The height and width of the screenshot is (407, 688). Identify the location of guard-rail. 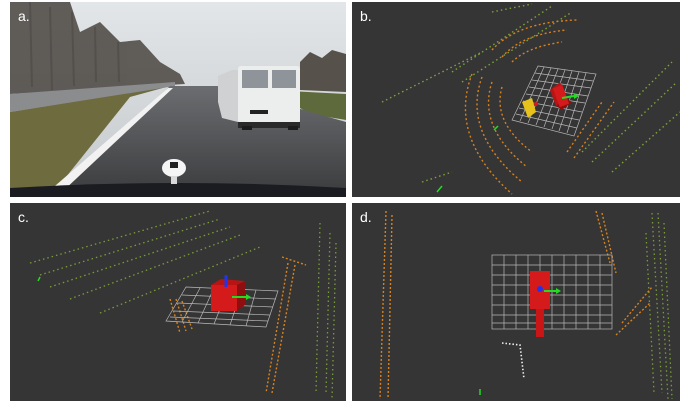
(92, 97).